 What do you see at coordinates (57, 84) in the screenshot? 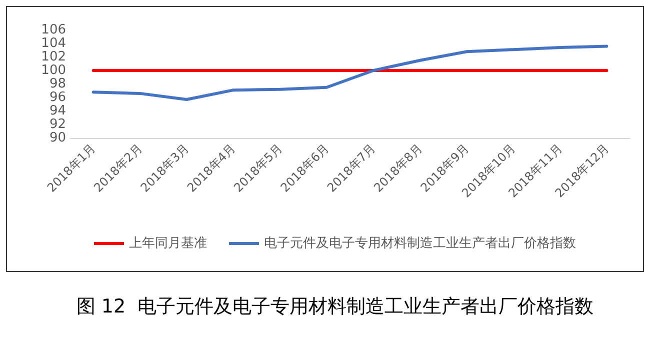
I see `y-tick-label: 98` at bounding box center [57, 84].